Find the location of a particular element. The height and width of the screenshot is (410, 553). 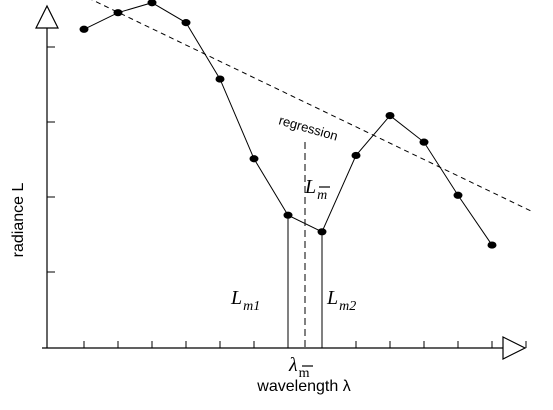

label-lambda-m-bar: λm is located at coordinates (299, 367).